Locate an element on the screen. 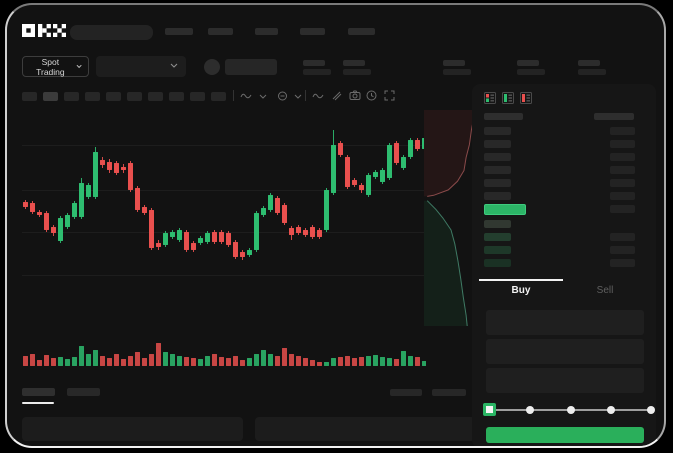  book-split-view-icon is located at coordinates (490, 98).